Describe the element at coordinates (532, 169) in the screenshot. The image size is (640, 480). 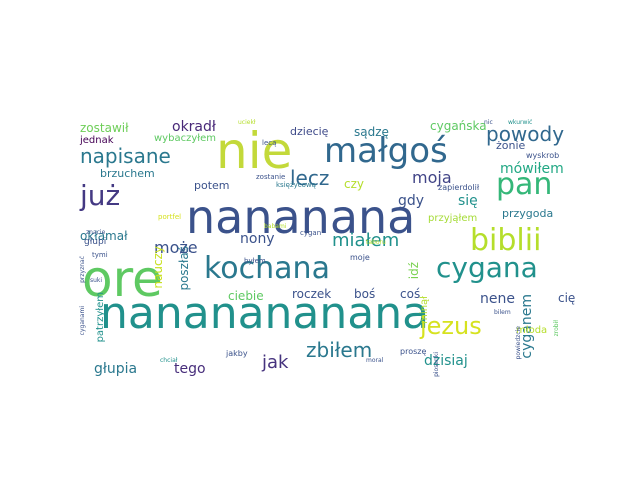
I see `word-18: mówiłem` at that location.